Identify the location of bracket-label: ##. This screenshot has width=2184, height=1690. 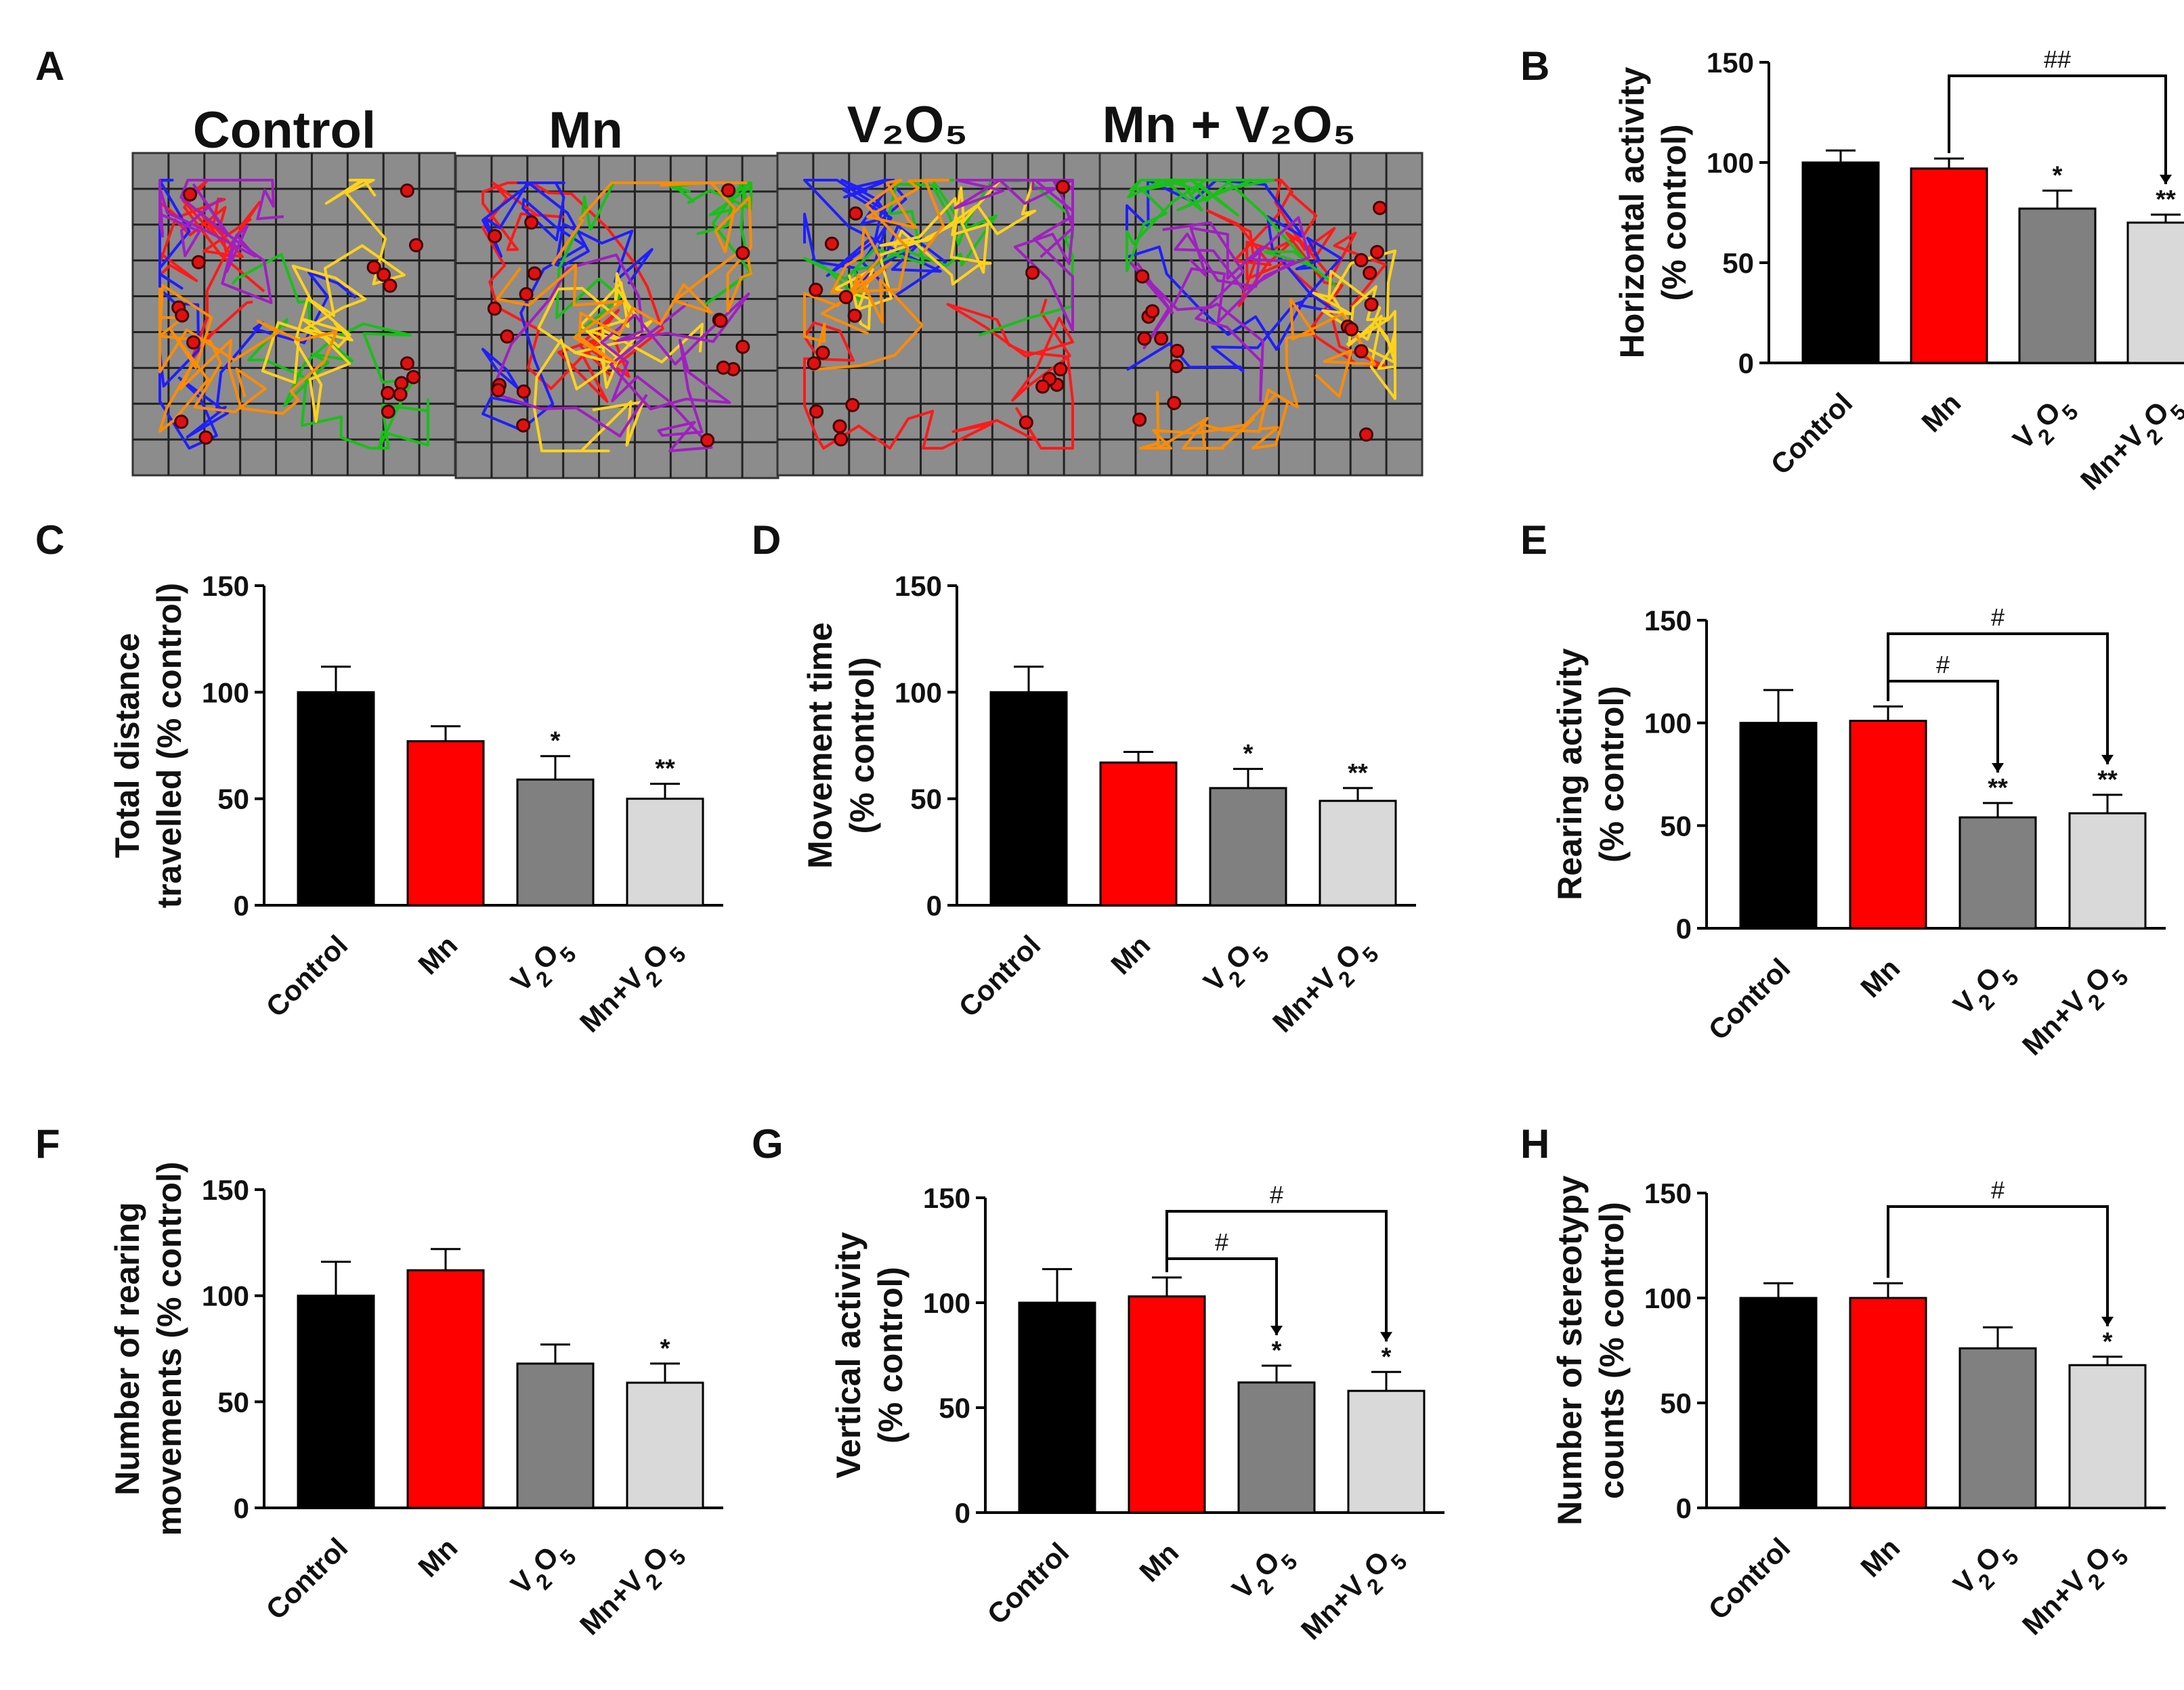
(2057, 59).